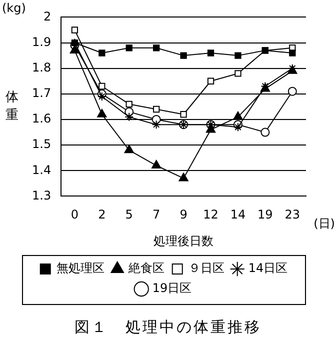 The image size is (336, 362). I want to click on legend-label: 無処理区, so click(80, 268).